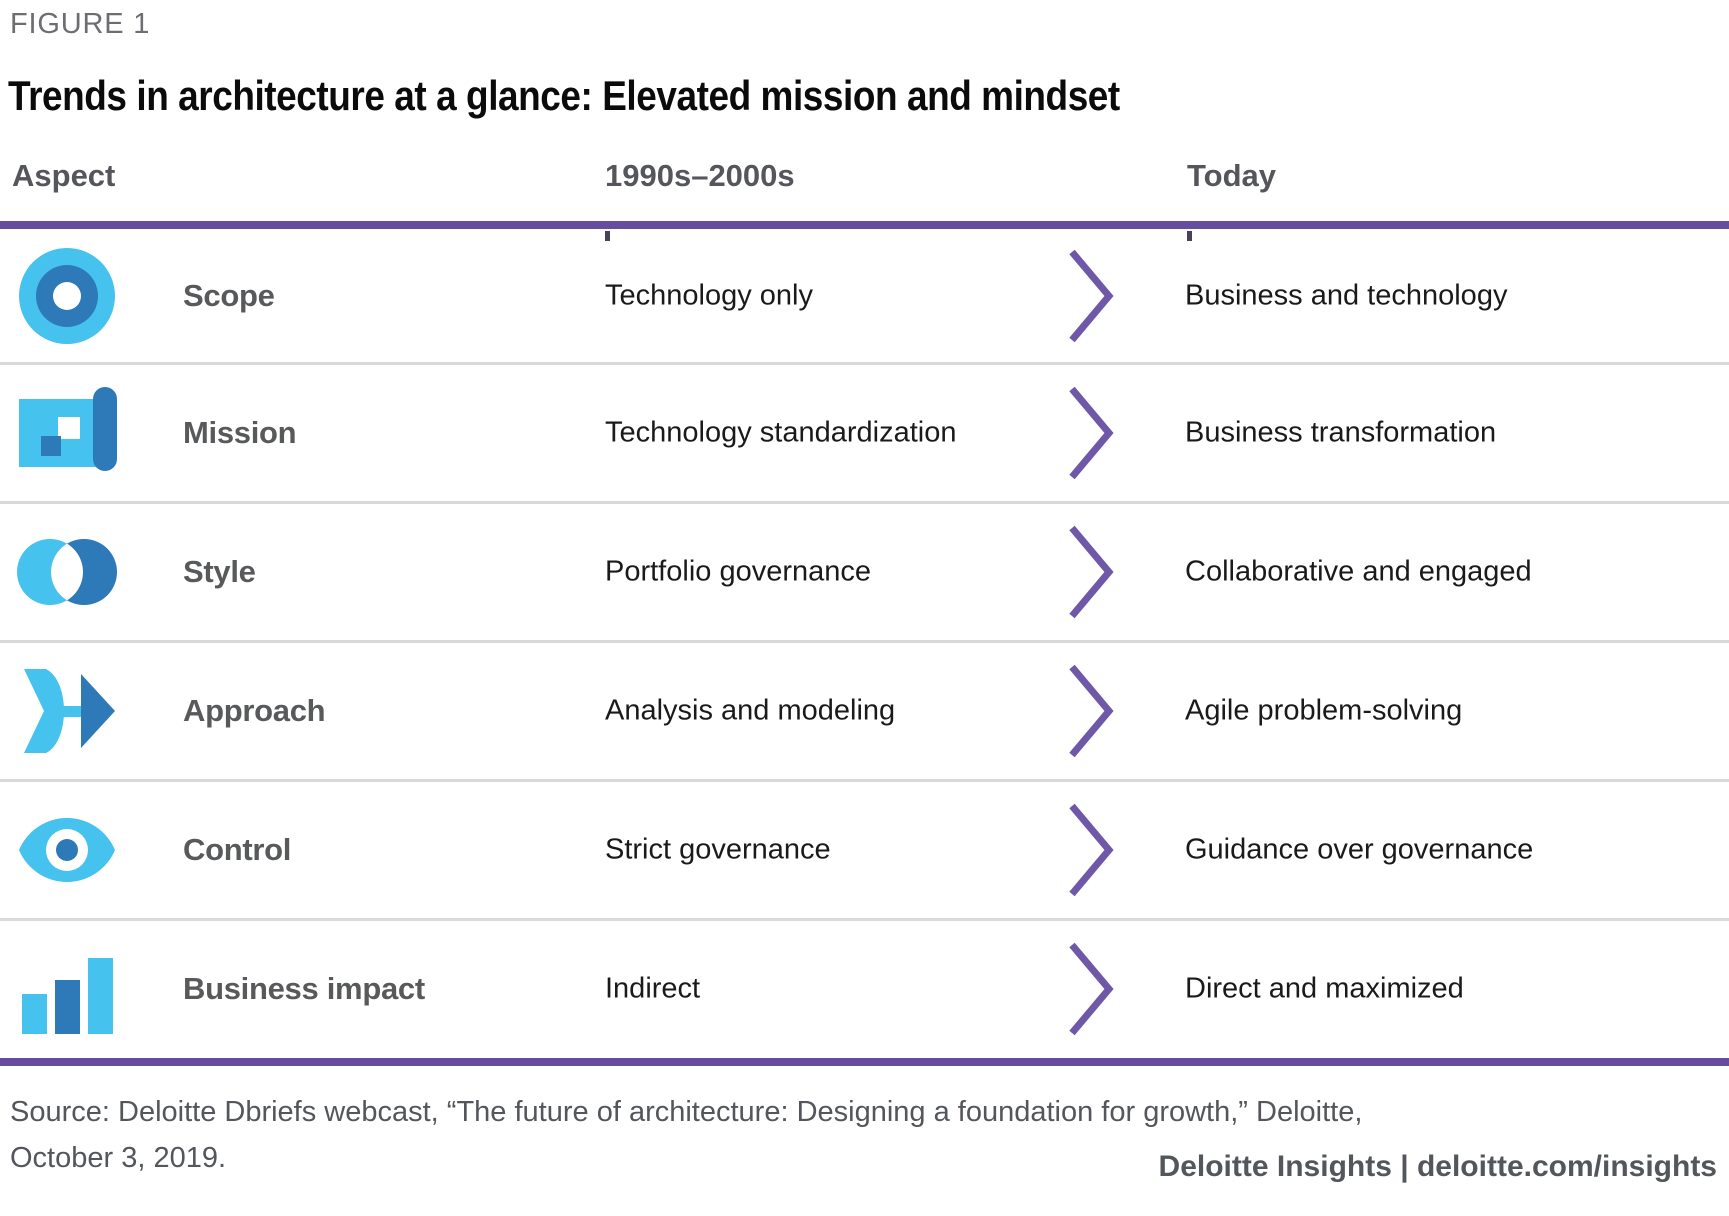 The width and height of the screenshot is (1729, 1216). I want to click on today-value: Business and technology, so click(1346, 295).